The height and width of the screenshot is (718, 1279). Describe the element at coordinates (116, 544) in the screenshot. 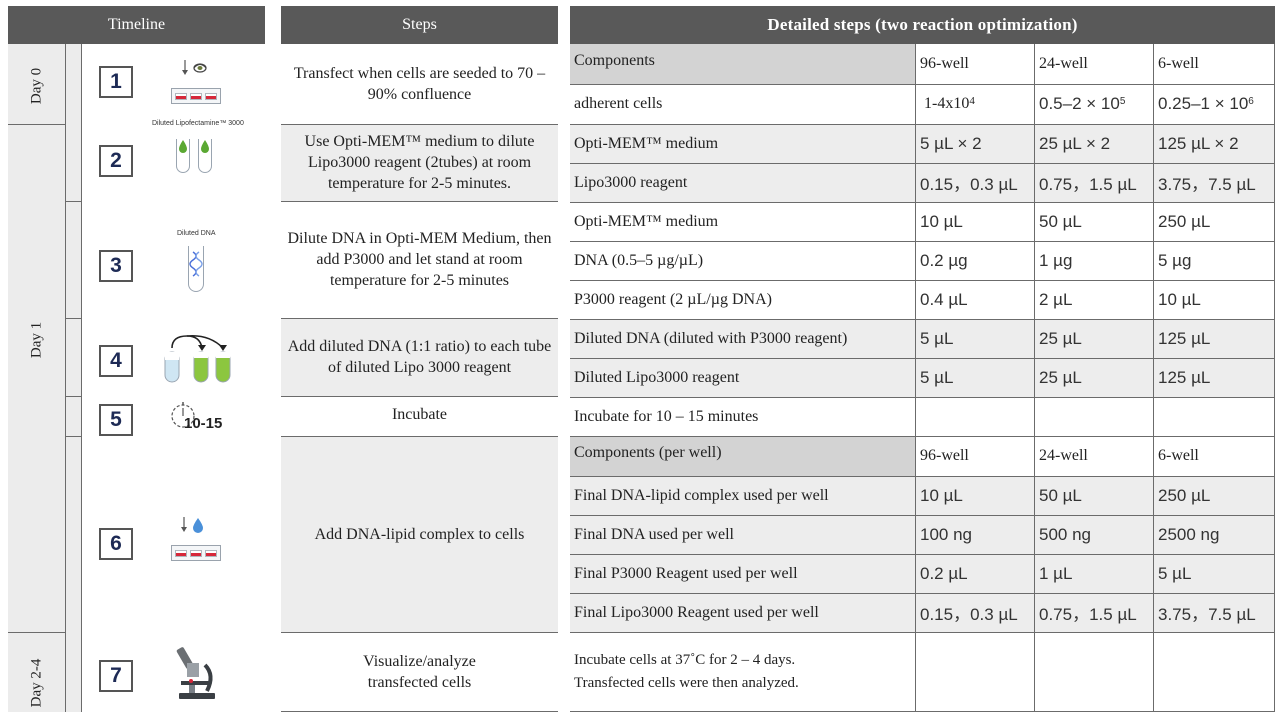

I see `step-number-6: 6` at that location.